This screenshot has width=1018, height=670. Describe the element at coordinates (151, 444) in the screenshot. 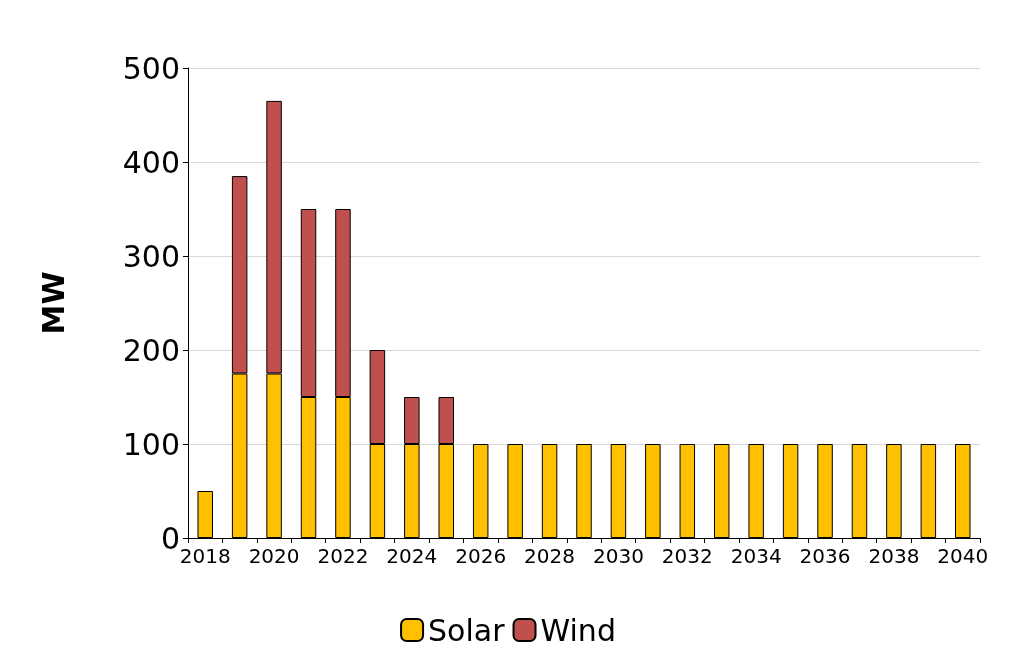

I see `y-tick-label: 100` at that location.